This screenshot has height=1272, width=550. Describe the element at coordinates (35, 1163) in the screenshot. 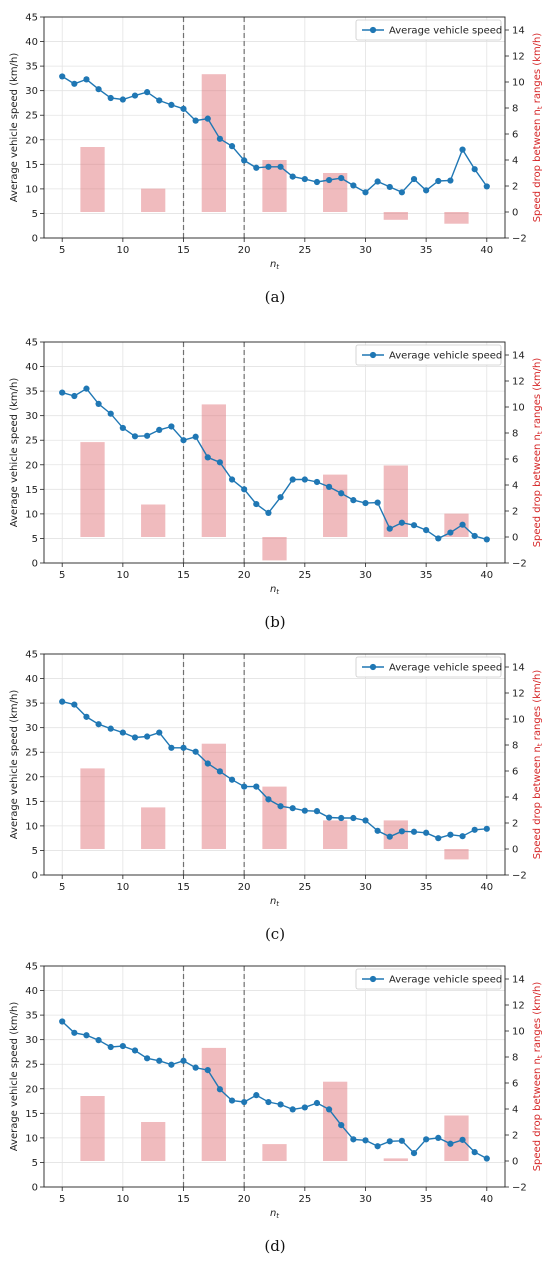

I see `y-tick-label: 5` at that location.